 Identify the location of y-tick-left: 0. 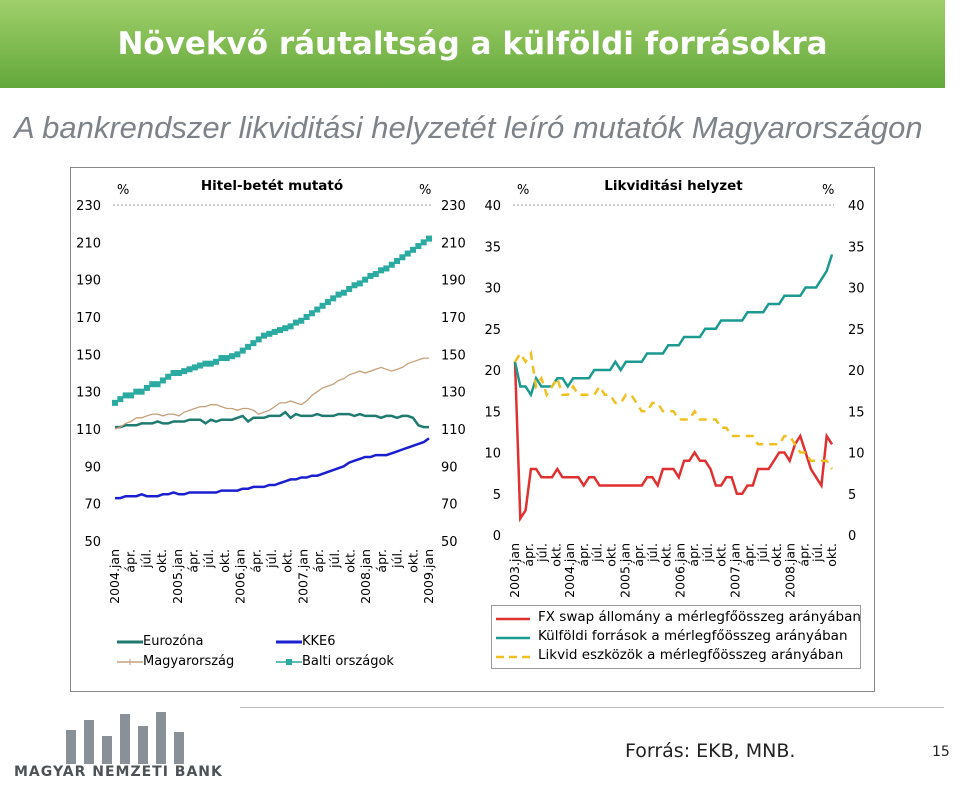
(497, 536).